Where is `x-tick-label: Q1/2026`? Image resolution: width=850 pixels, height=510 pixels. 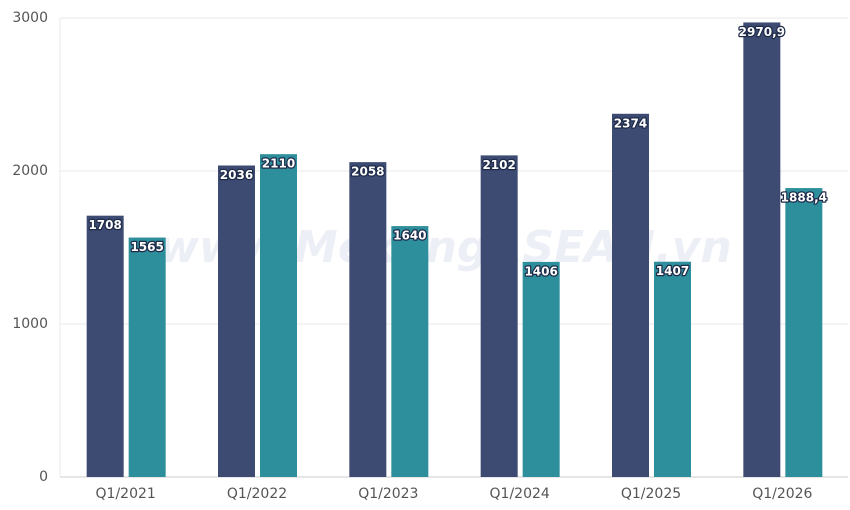
x-tick-label: Q1/2026 is located at coordinates (782, 494).